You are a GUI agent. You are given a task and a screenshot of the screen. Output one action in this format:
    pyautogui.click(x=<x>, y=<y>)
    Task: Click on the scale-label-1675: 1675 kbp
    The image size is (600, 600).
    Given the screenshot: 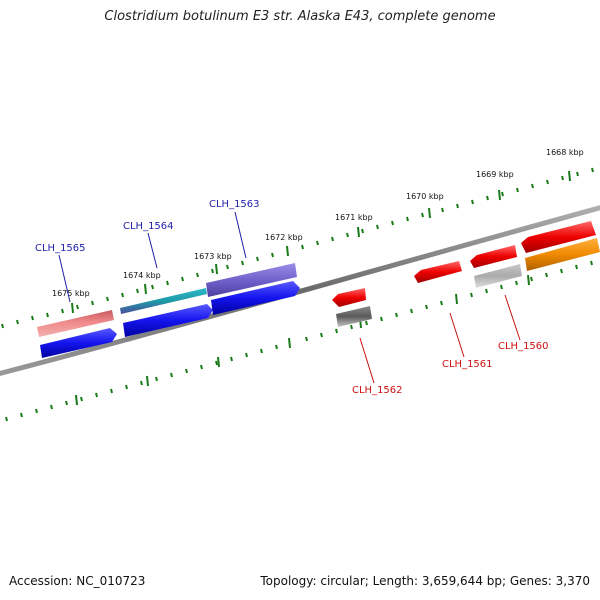 What is the action you would take?
    pyautogui.click(x=71, y=293)
    